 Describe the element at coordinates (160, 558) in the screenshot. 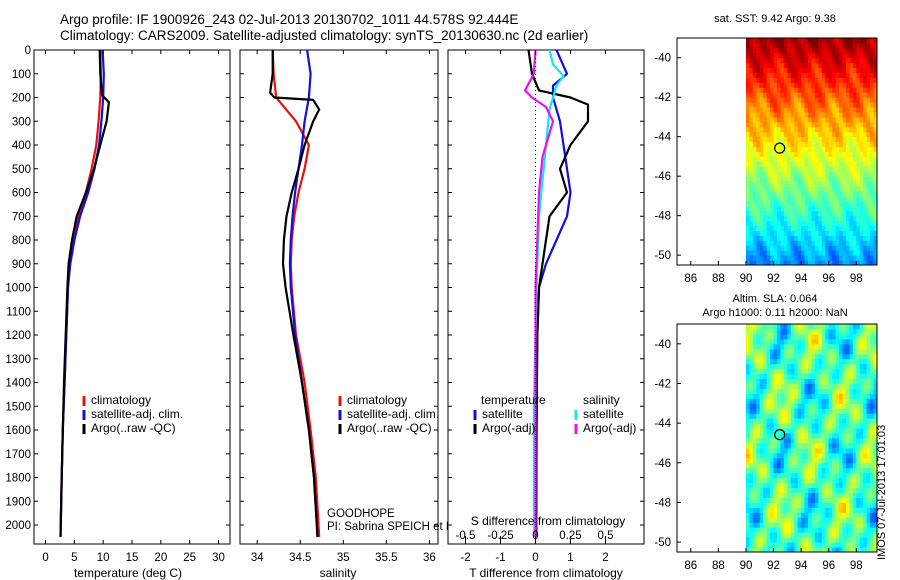

I see `x-tick-label: 20` at that location.